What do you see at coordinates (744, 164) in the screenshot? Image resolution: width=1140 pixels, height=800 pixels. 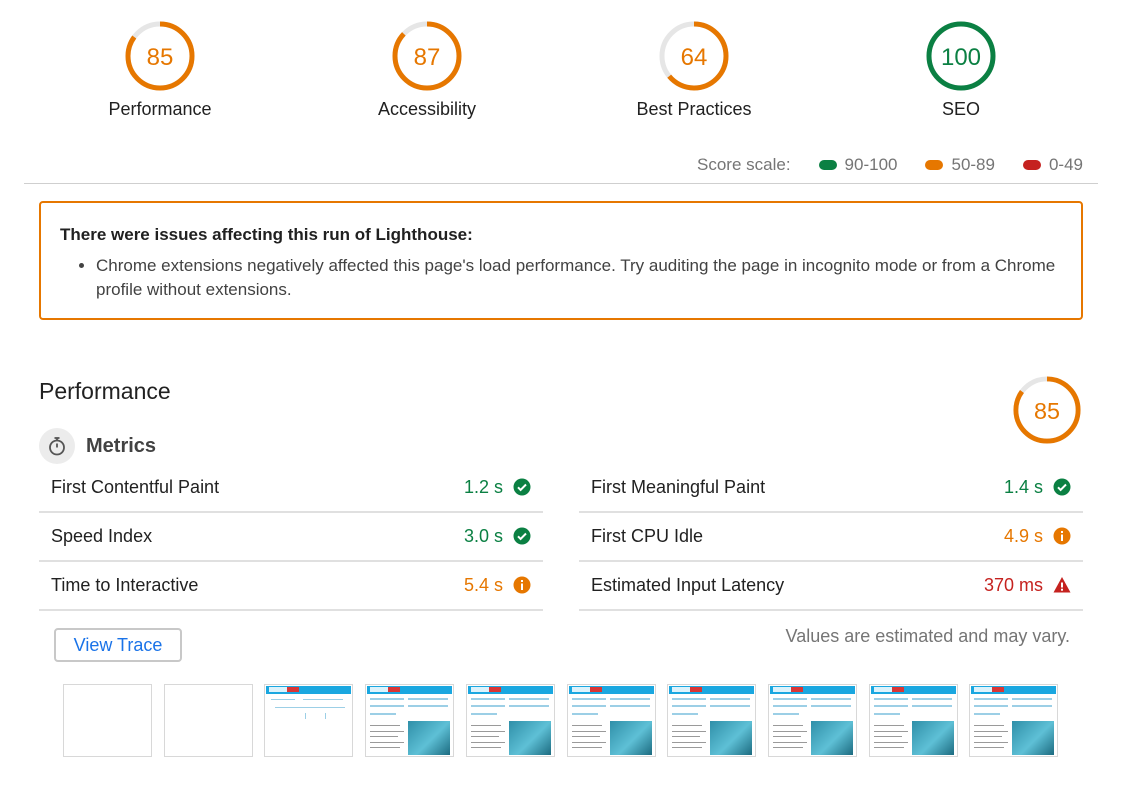 I see `score-scale-label: Score scale:` at bounding box center [744, 164].